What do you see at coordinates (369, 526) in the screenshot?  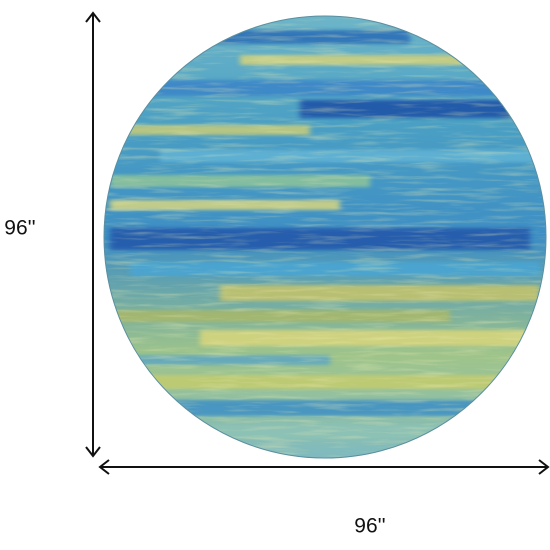 I see `width-label: 96''` at bounding box center [369, 526].